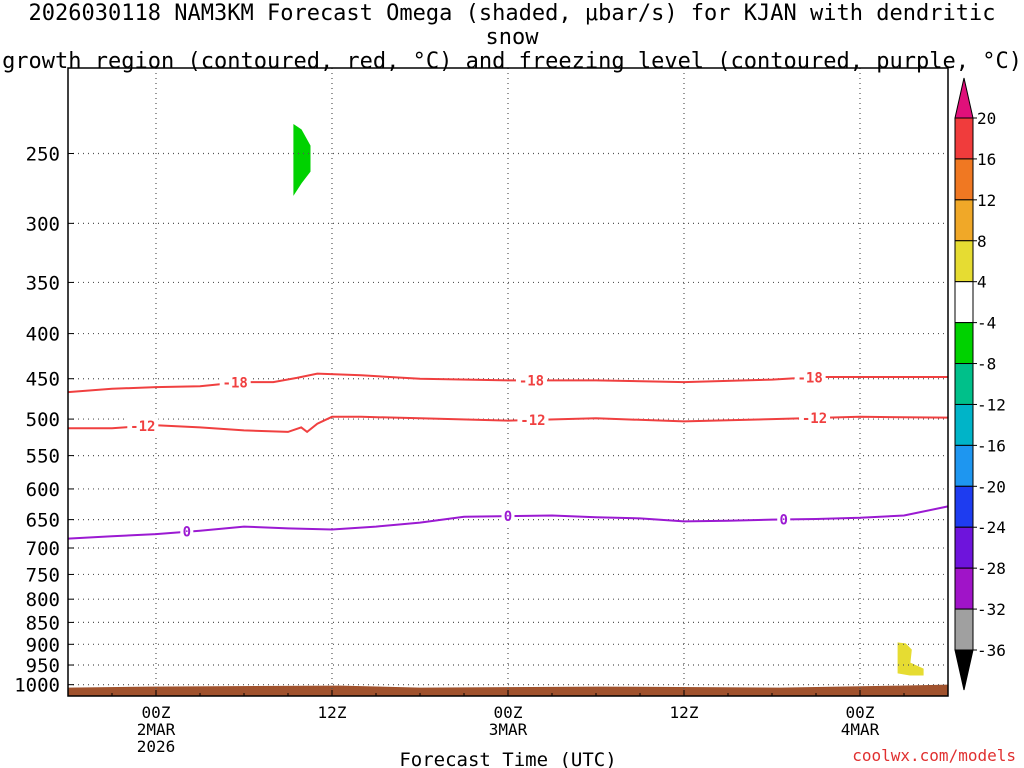 The height and width of the screenshot is (768, 1024). I want to click on x-tick-label: 2026, so click(156, 746).